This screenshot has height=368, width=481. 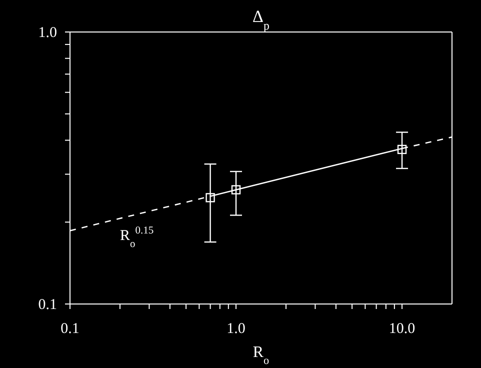 I want to click on x-tick-label: 1.0, so click(x=236, y=329).